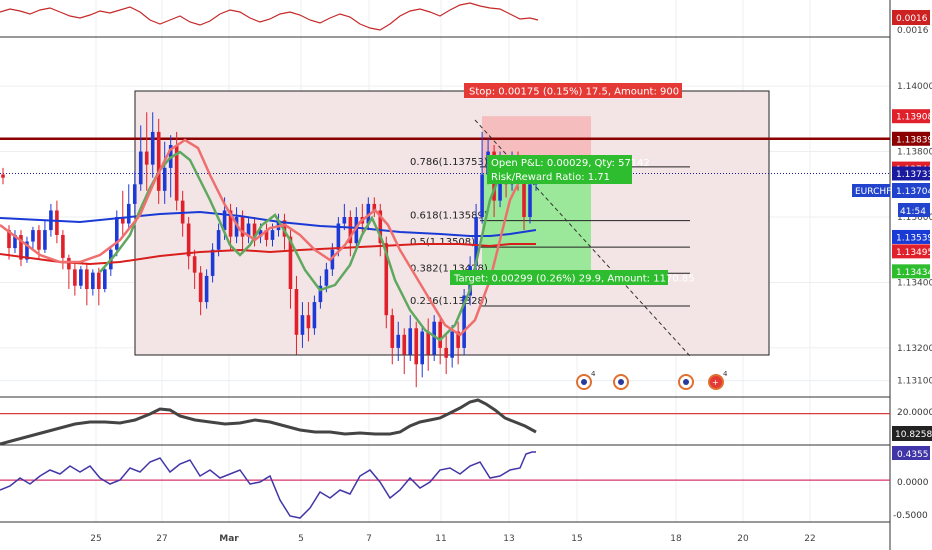 The image size is (932, 550). I want to click on symbol-tag, so click(871, 190).